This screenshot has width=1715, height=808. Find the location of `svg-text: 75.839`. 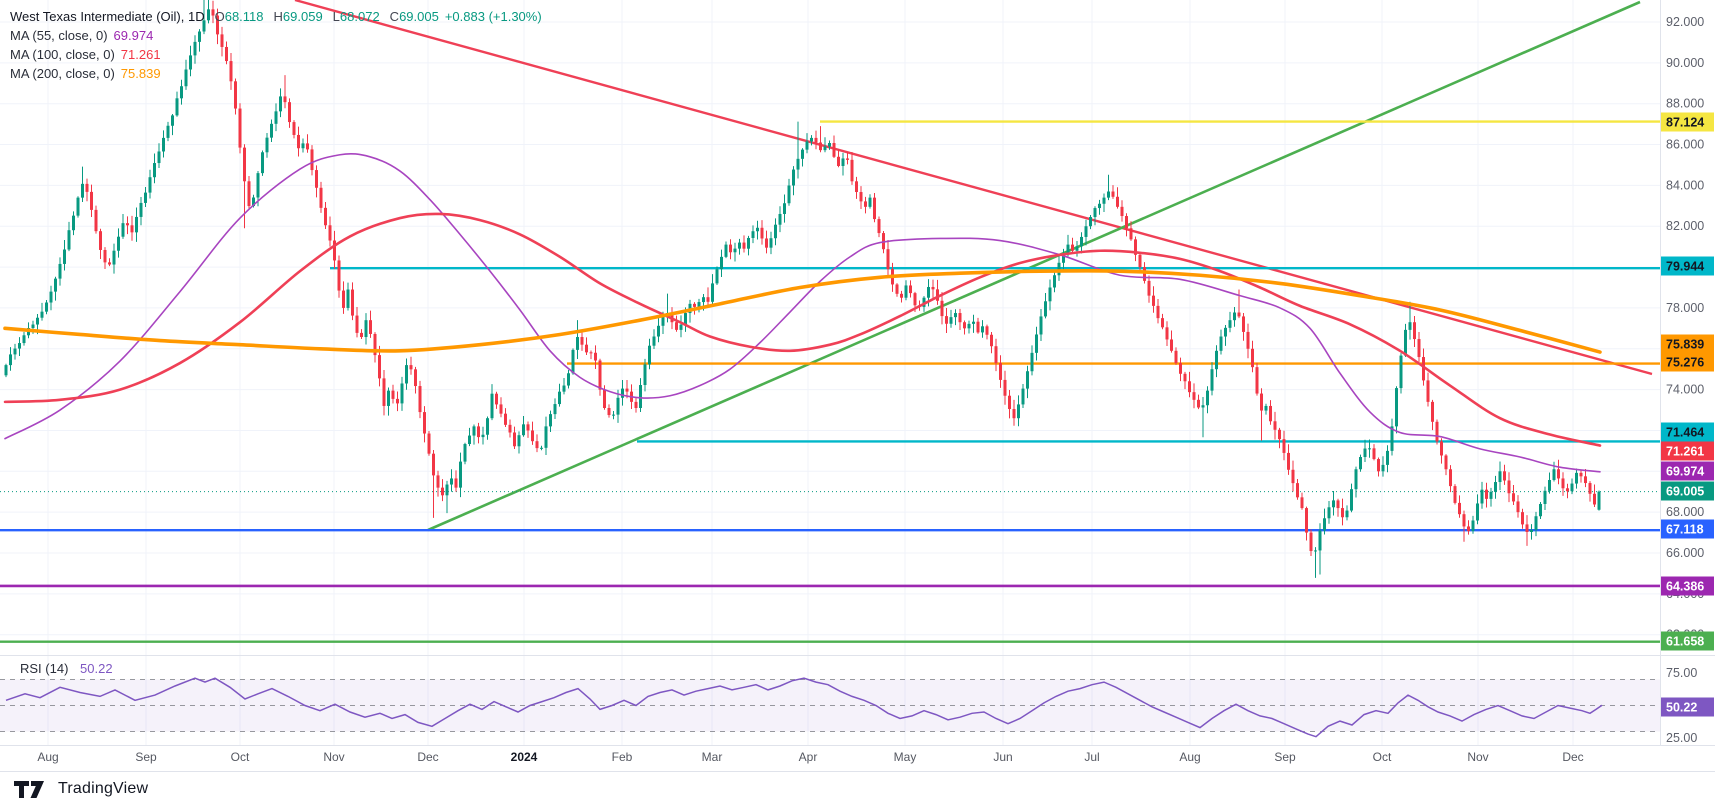

svg-text: 75.839 is located at coordinates (1685, 345).